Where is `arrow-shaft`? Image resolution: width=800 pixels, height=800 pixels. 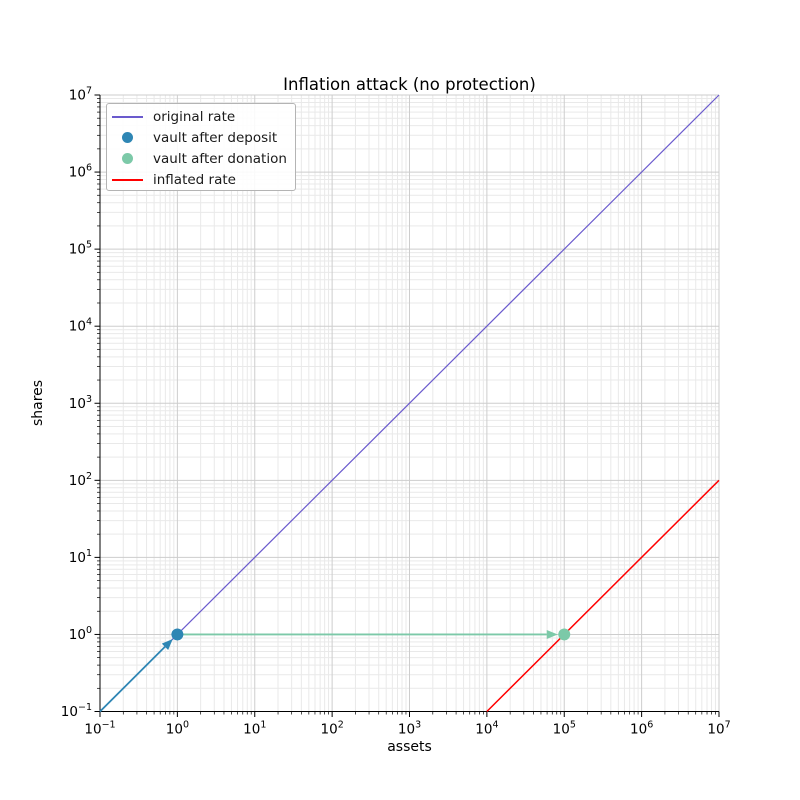
arrow-shaft is located at coordinates (132, 679).